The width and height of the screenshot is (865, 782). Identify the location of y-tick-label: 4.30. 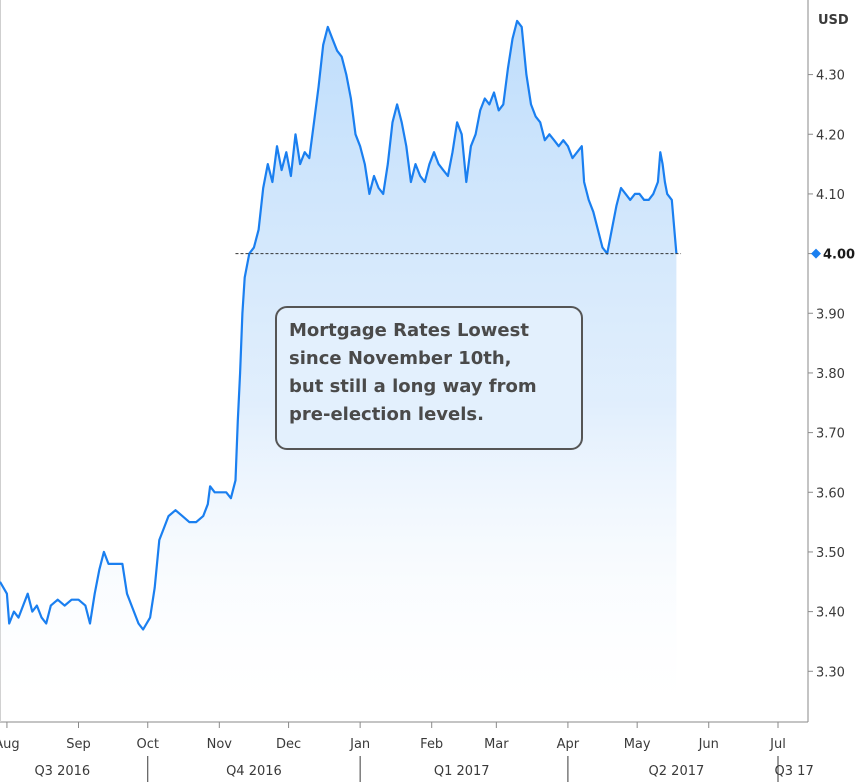
(830, 76).